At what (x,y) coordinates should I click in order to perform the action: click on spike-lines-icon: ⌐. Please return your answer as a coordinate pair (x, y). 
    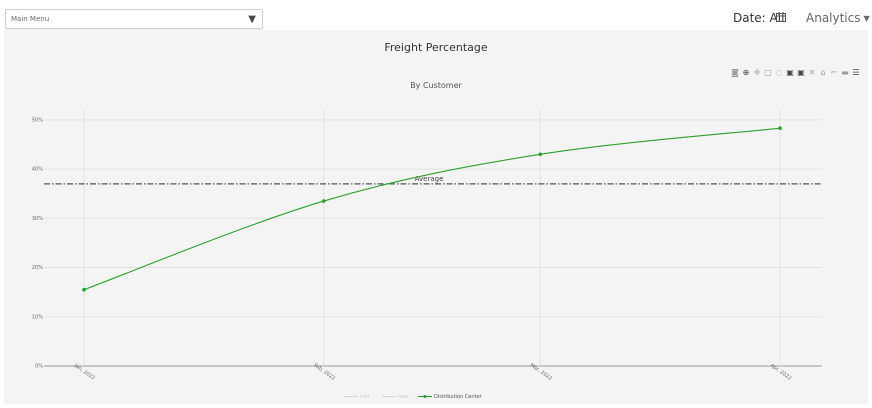
    Looking at the image, I should click on (834, 72).